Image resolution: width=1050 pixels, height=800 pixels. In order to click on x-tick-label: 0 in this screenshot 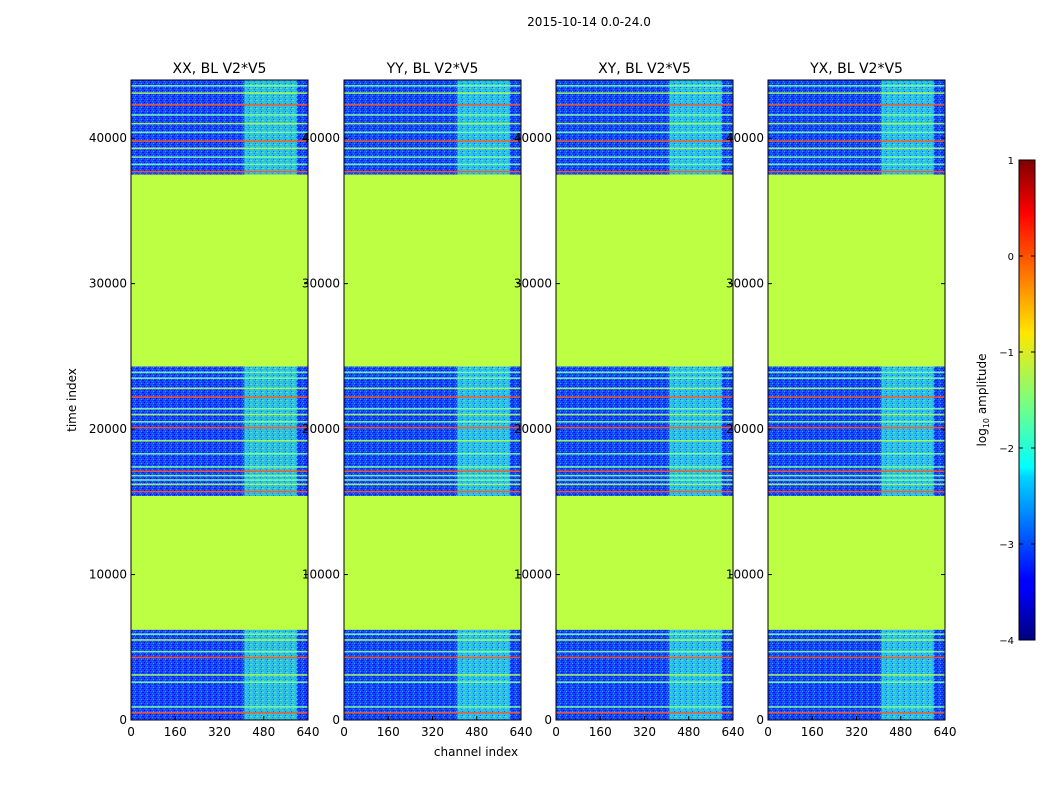, I will do `click(131, 732)`.